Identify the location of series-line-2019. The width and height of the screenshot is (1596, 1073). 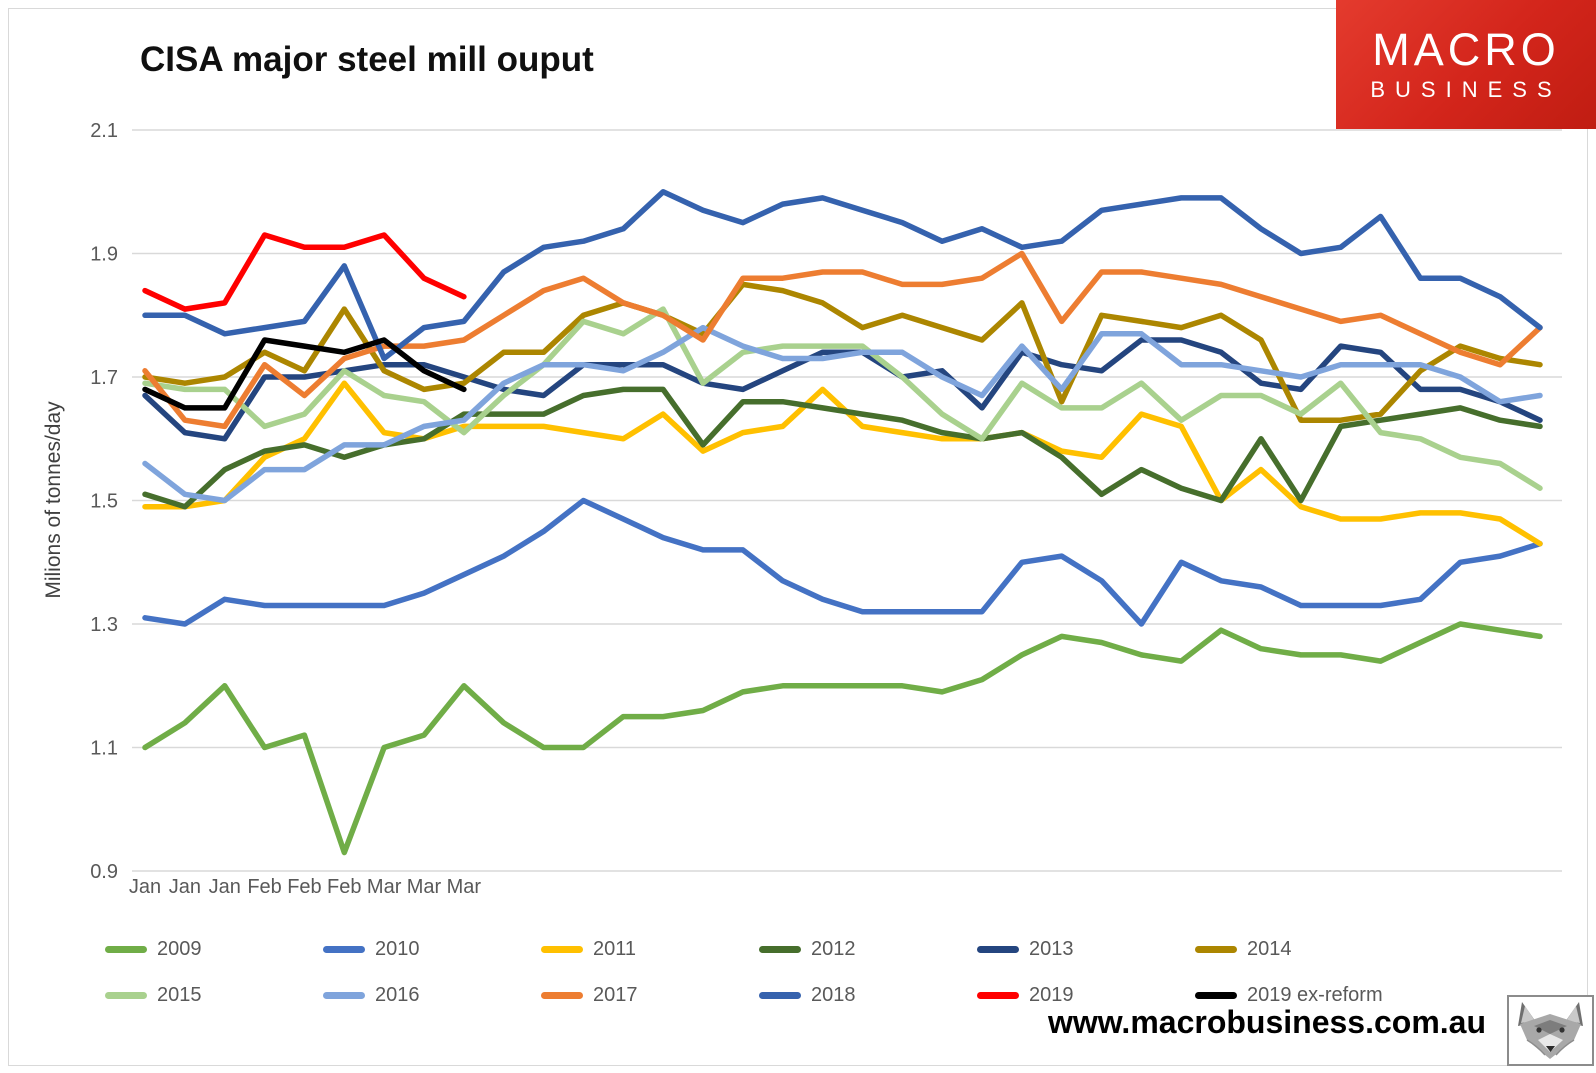
(304, 272).